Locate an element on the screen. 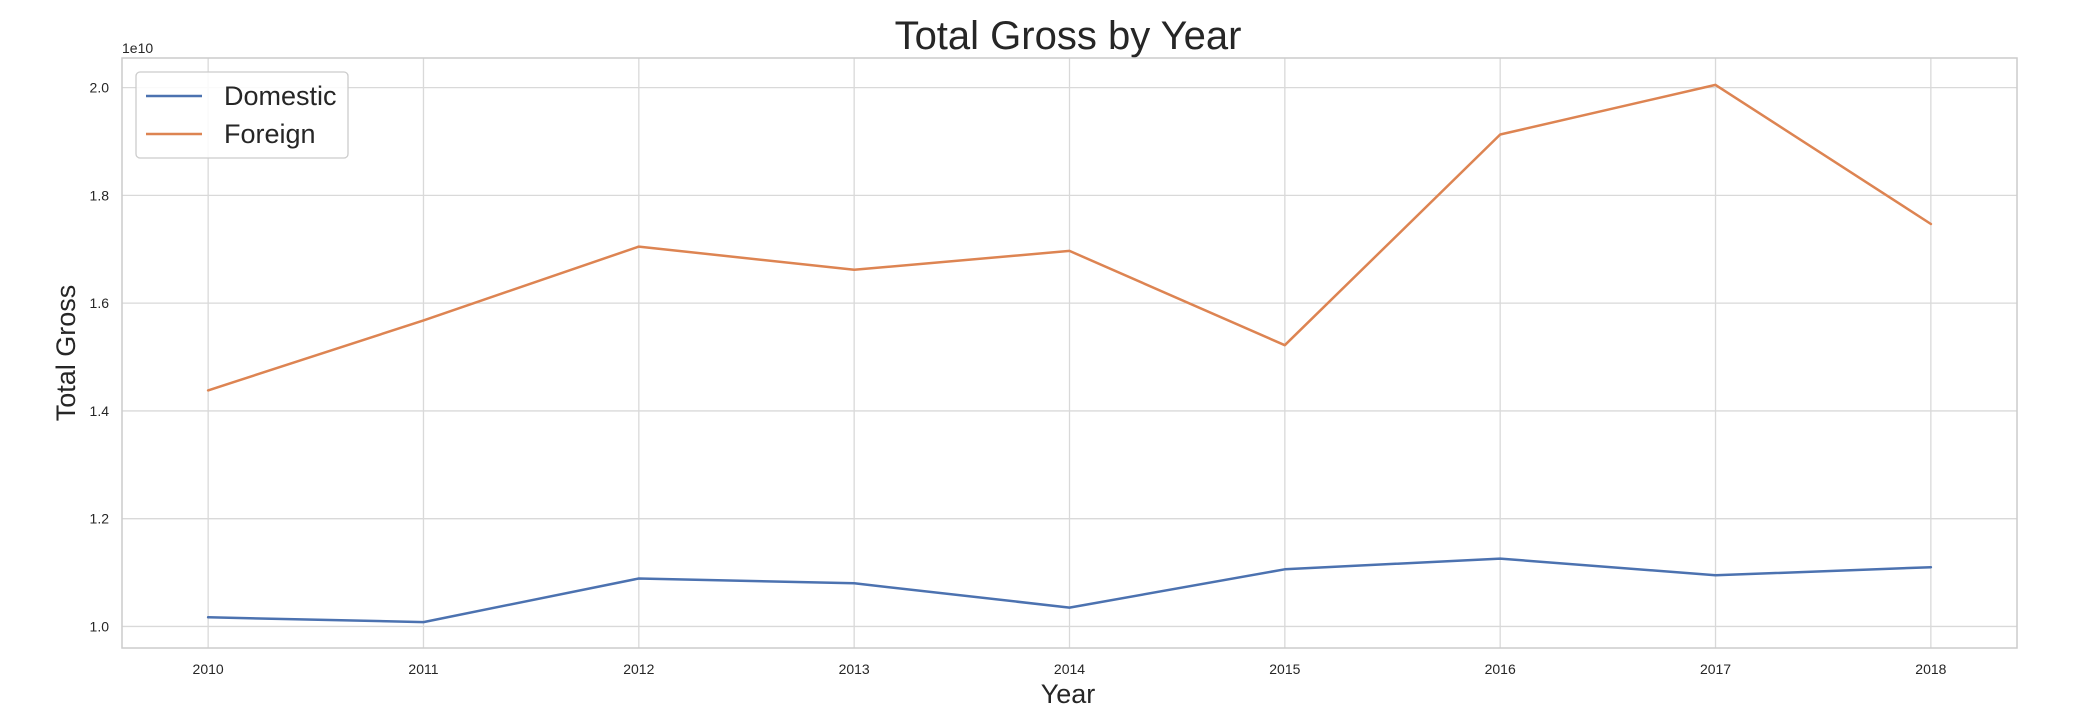 The height and width of the screenshot is (715, 2073). y-tick-label: 1.2 is located at coordinates (100, 519).